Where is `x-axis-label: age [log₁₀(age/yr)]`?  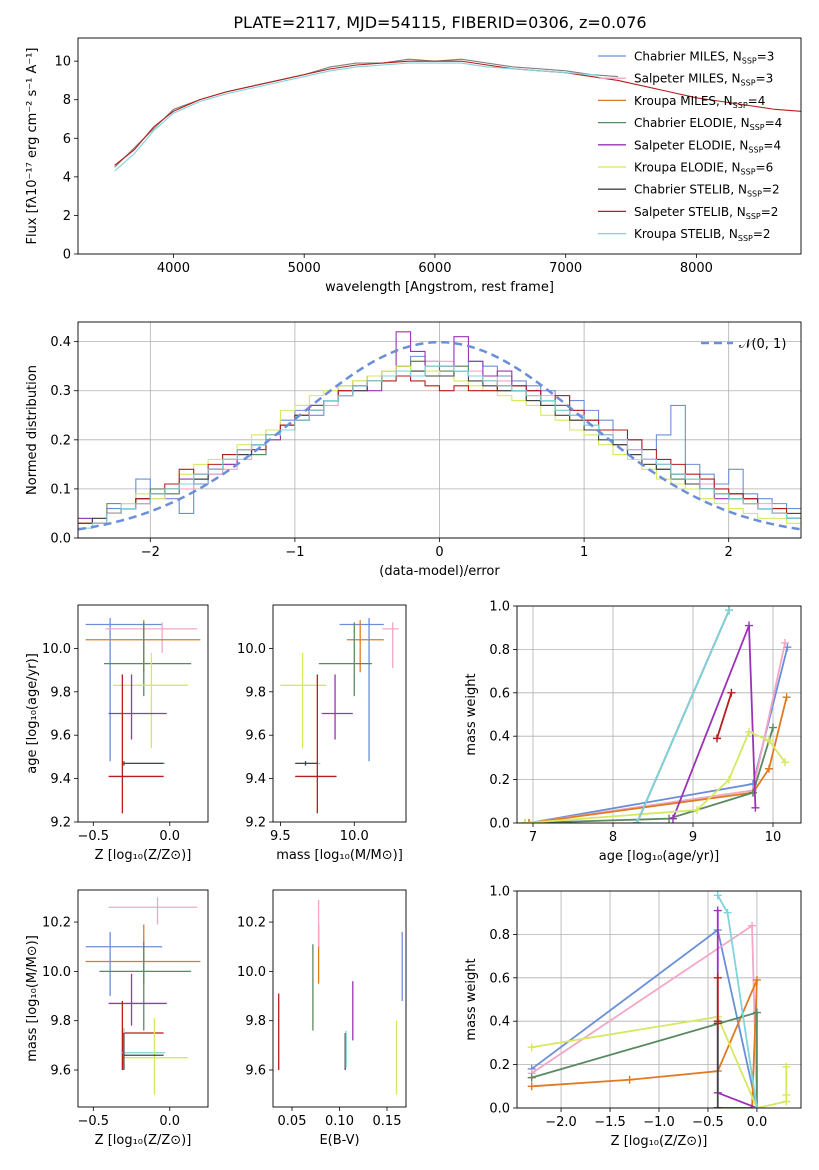
x-axis-label: age [log₁₀(age/yr)] is located at coordinates (659, 856).